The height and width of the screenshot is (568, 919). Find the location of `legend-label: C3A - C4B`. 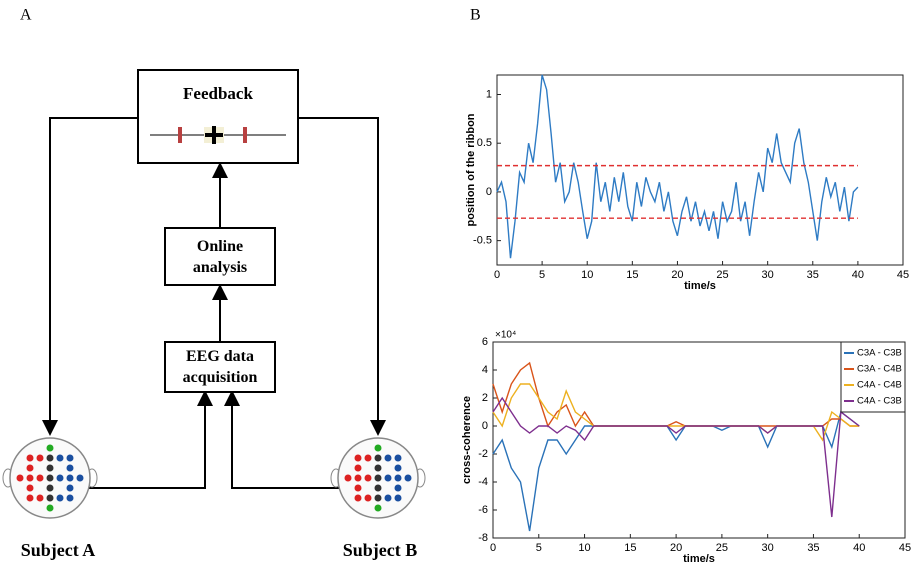

legend-label: C3A - C4B is located at coordinates (879, 369).